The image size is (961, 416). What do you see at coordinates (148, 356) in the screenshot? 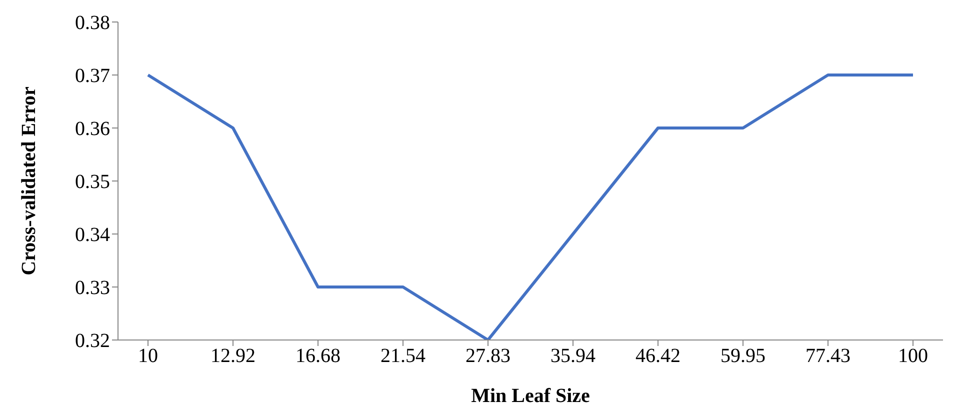
I see `x-tick-label: 10` at bounding box center [148, 356].